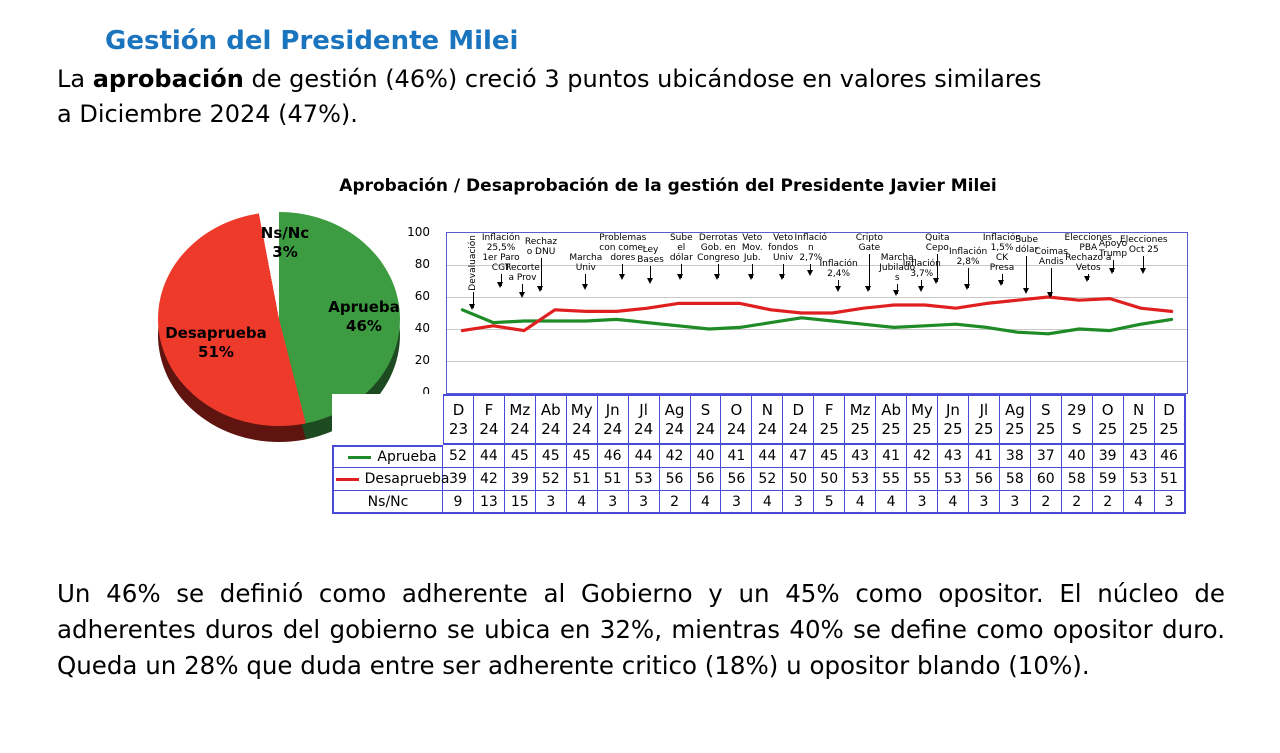  What do you see at coordinates (279, 319) in the screenshot?
I see `pie-face` at bounding box center [279, 319].